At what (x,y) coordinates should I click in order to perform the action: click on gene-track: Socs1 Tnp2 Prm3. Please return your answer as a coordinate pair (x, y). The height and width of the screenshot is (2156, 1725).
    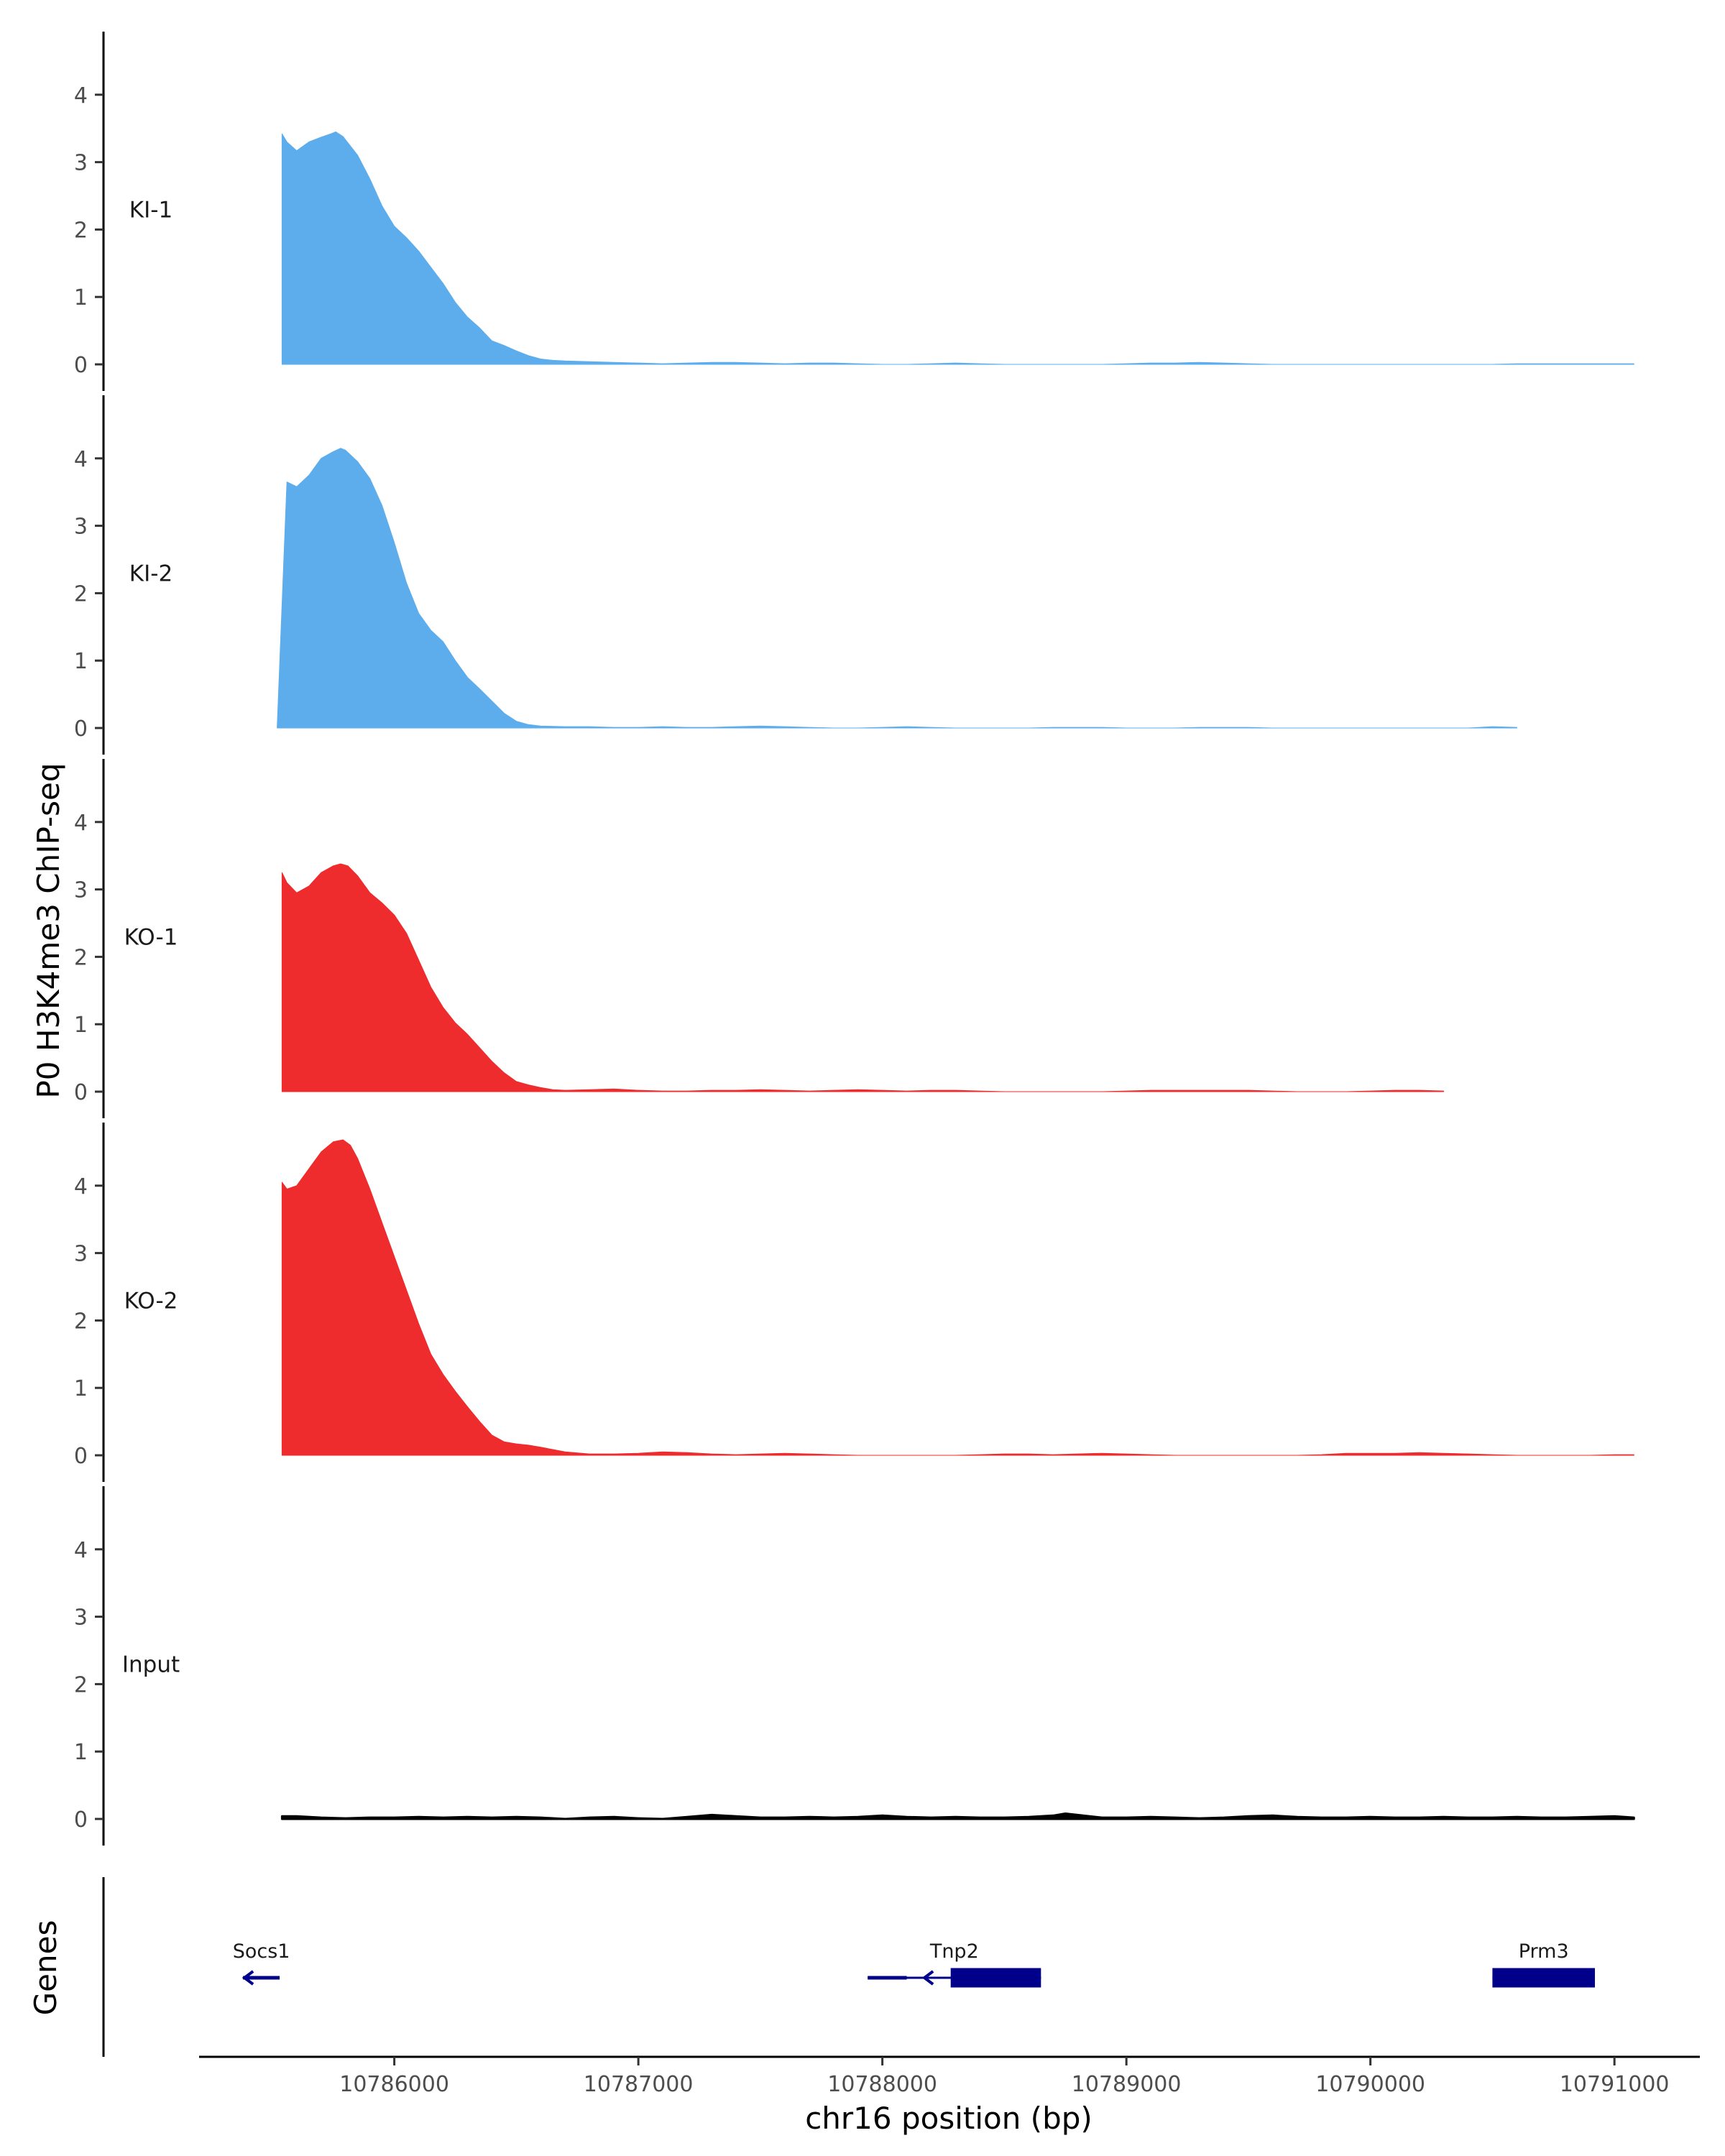
    Looking at the image, I should click on (849, 1967).